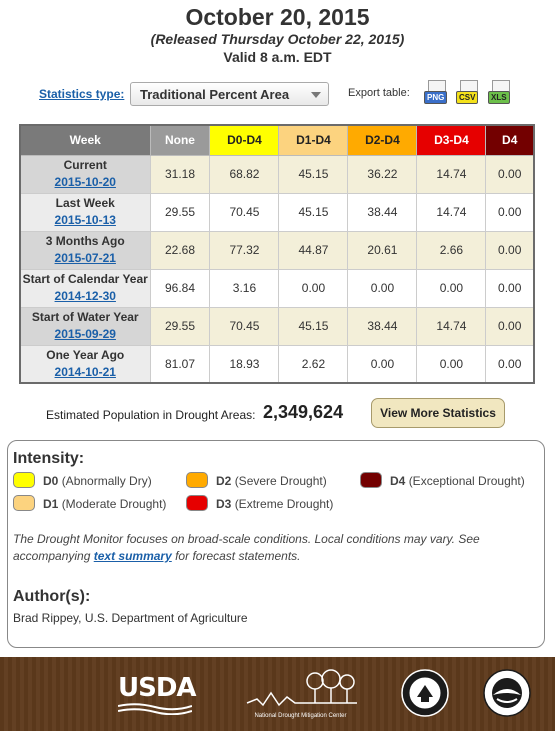  What do you see at coordinates (277, 39) in the screenshot?
I see `release-date: (Released Thursday October 22, 2015)` at bounding box center [277, 39].